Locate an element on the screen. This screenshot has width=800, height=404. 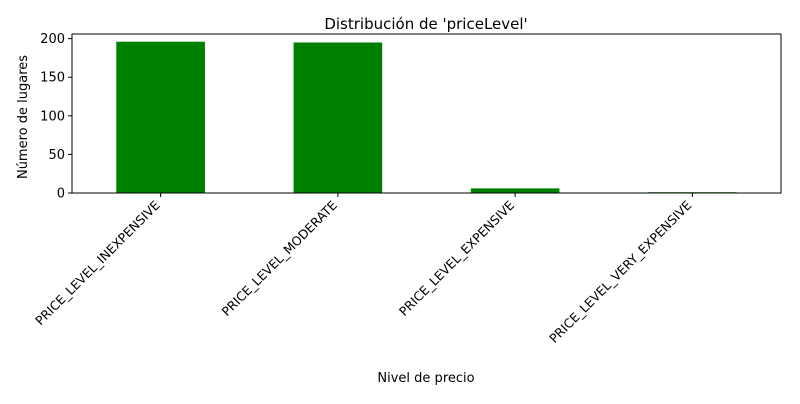
x-tick-label: PRICE_LEVEL_MODERATE is located at coordinates (280, 258).